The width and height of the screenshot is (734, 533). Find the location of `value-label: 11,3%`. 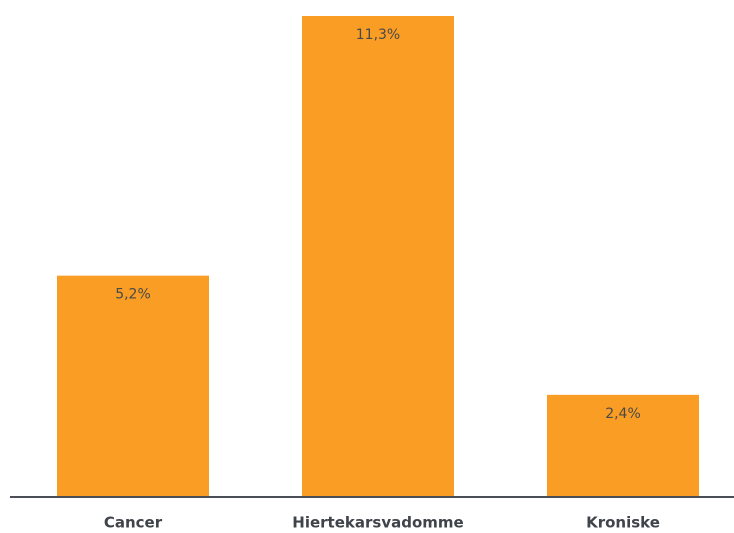

value-label: 11,3% is located at coordinates (378, 35).